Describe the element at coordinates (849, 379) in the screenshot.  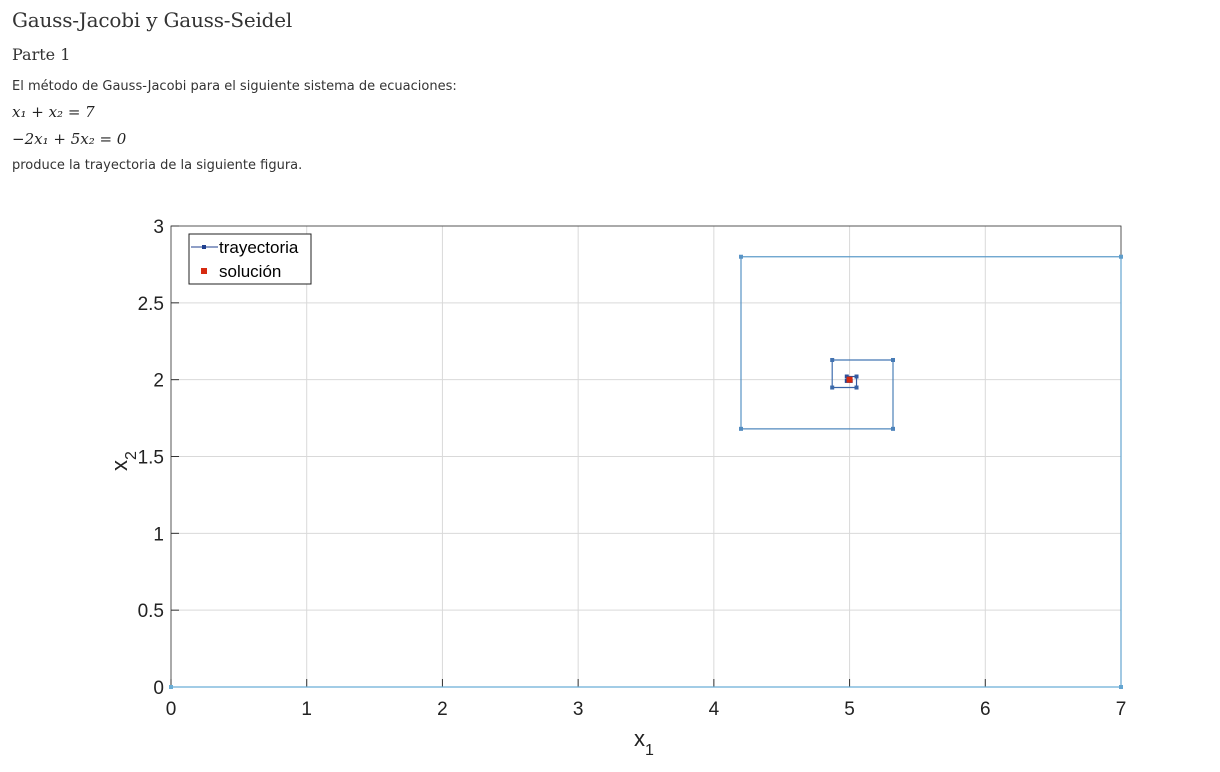
I see `solution-point` at that location.